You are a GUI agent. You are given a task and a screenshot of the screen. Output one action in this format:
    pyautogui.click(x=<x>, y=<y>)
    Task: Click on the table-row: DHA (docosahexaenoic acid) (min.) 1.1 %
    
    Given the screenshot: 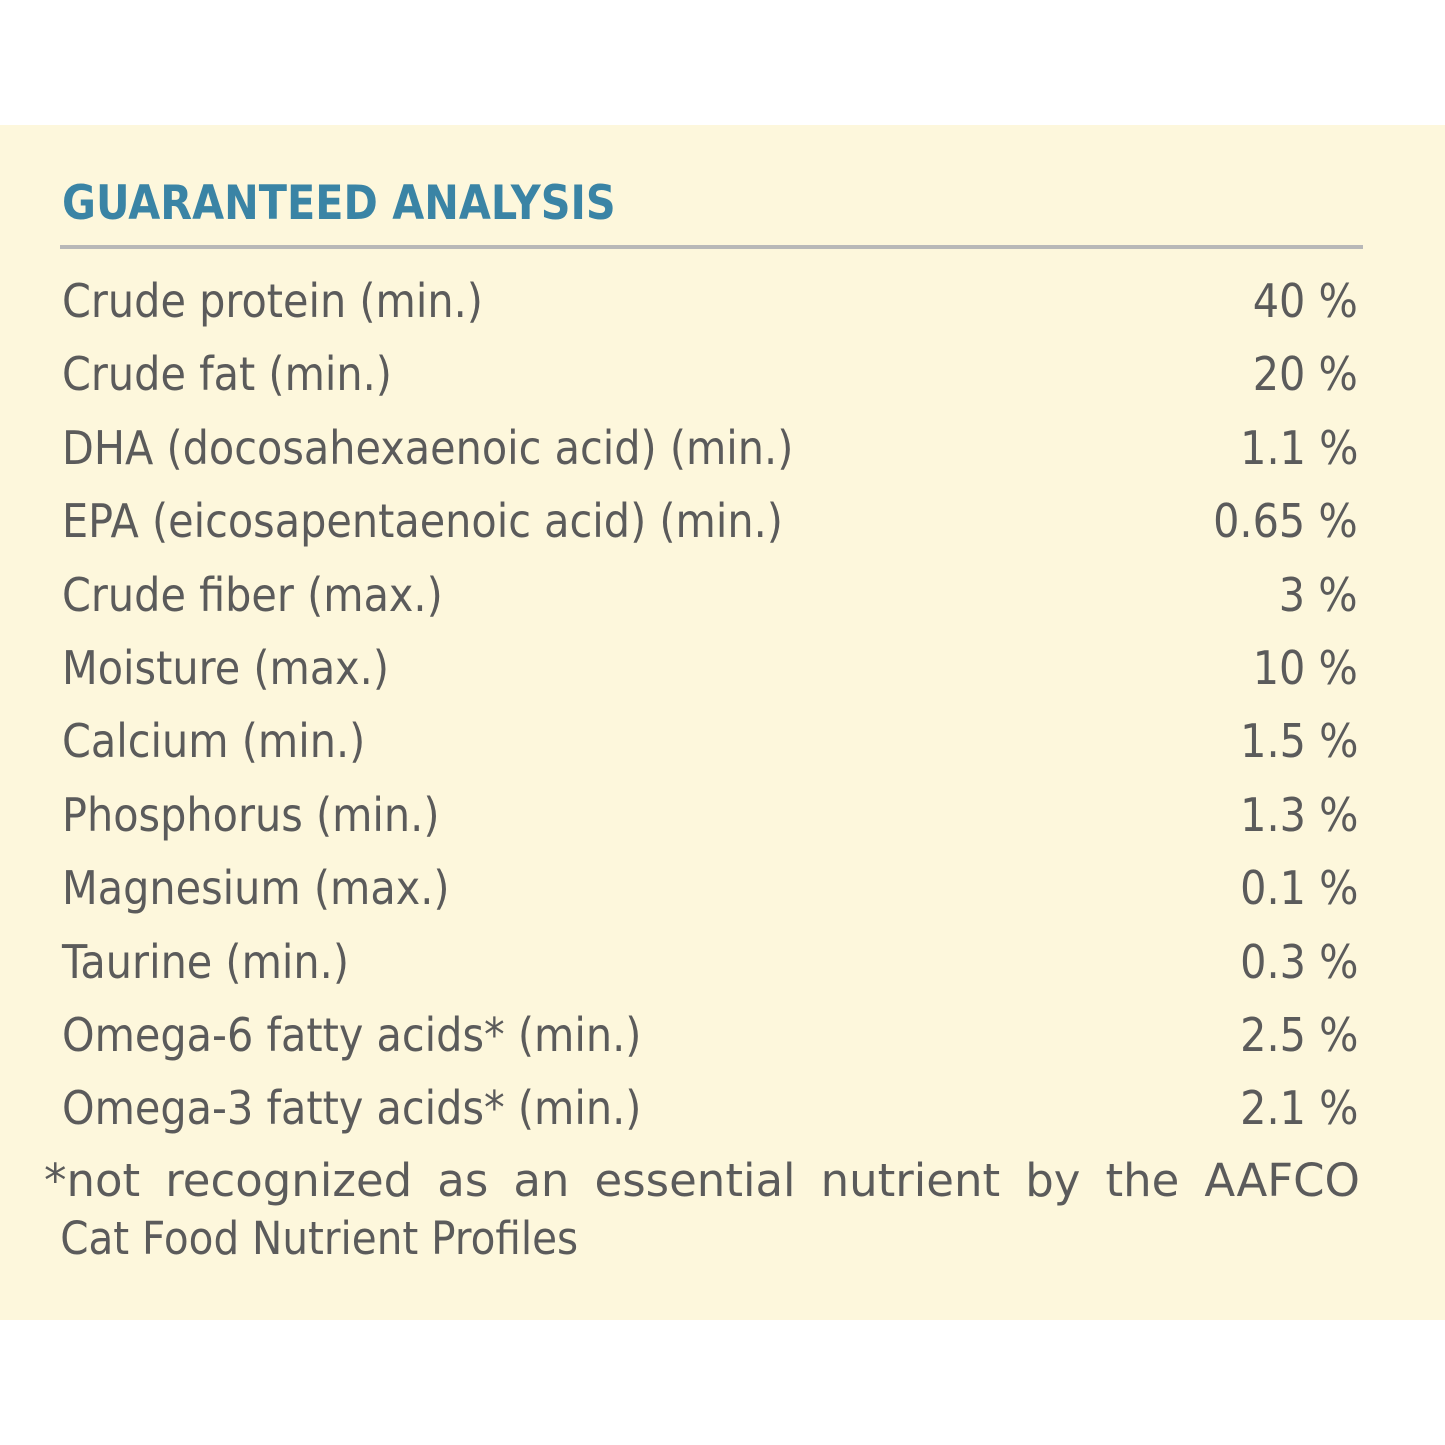 What is the action you would take?
    pyautogui.click(x=709, y=448)
    